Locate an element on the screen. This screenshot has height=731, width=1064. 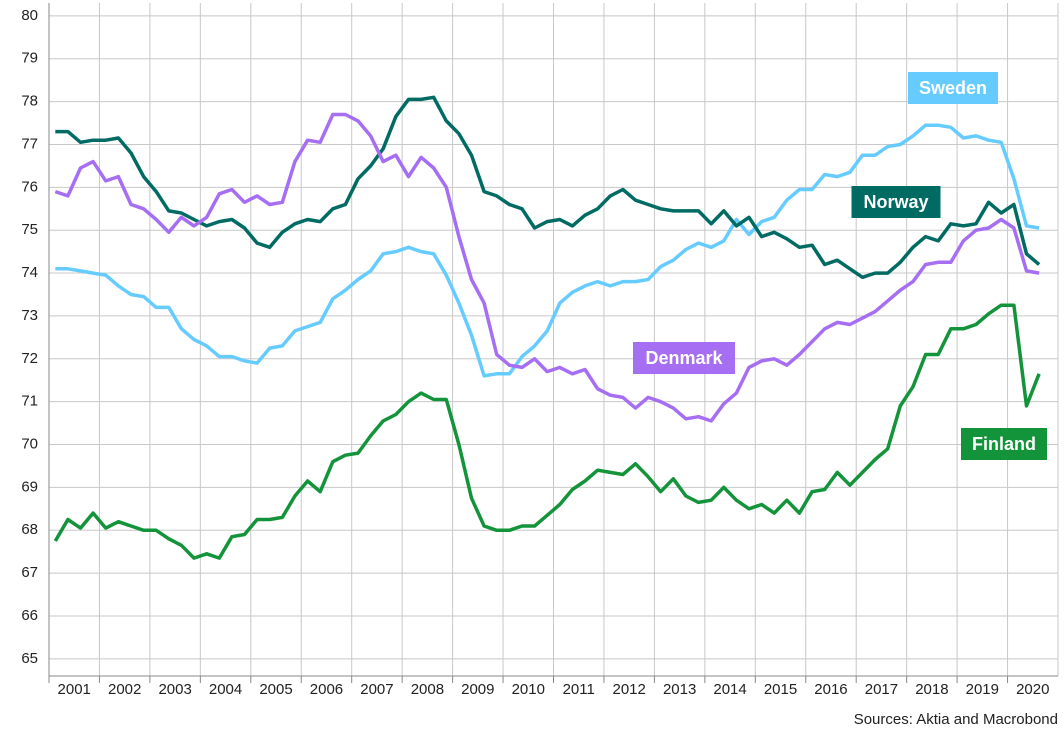
legend-label: Sweden is located at coordinates (953, 88).